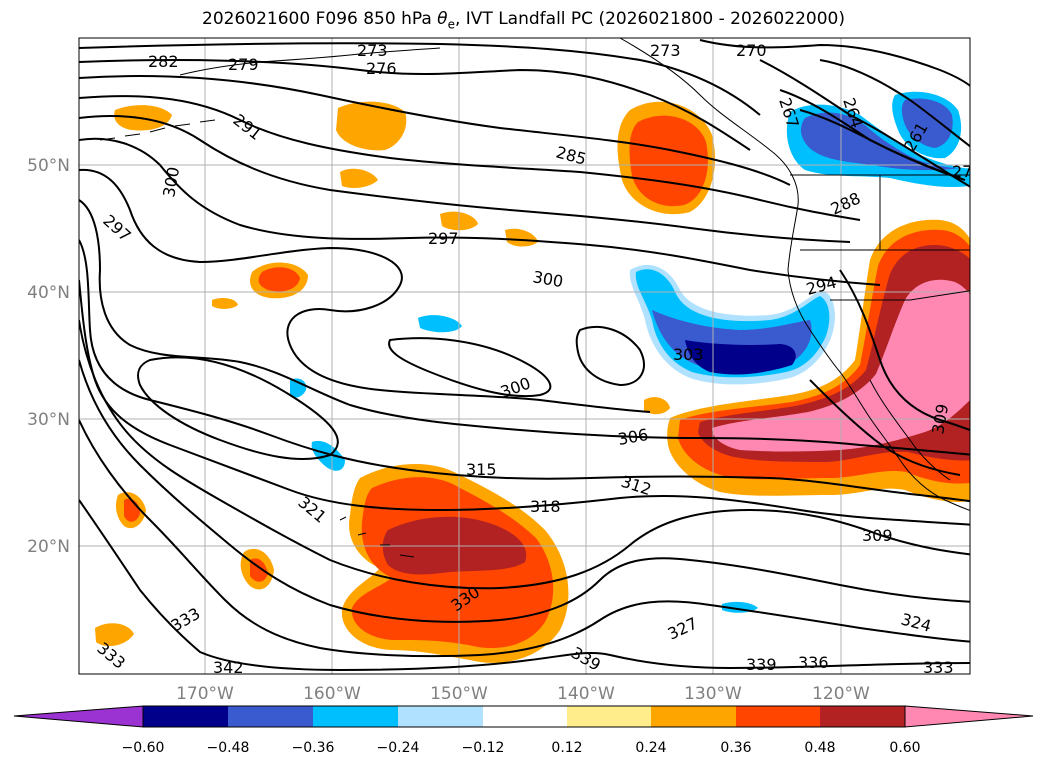  What do you see at coordinates (377, 537) in the screenshot?
I see `hawaii-islands` at bounding box center [377, 537].